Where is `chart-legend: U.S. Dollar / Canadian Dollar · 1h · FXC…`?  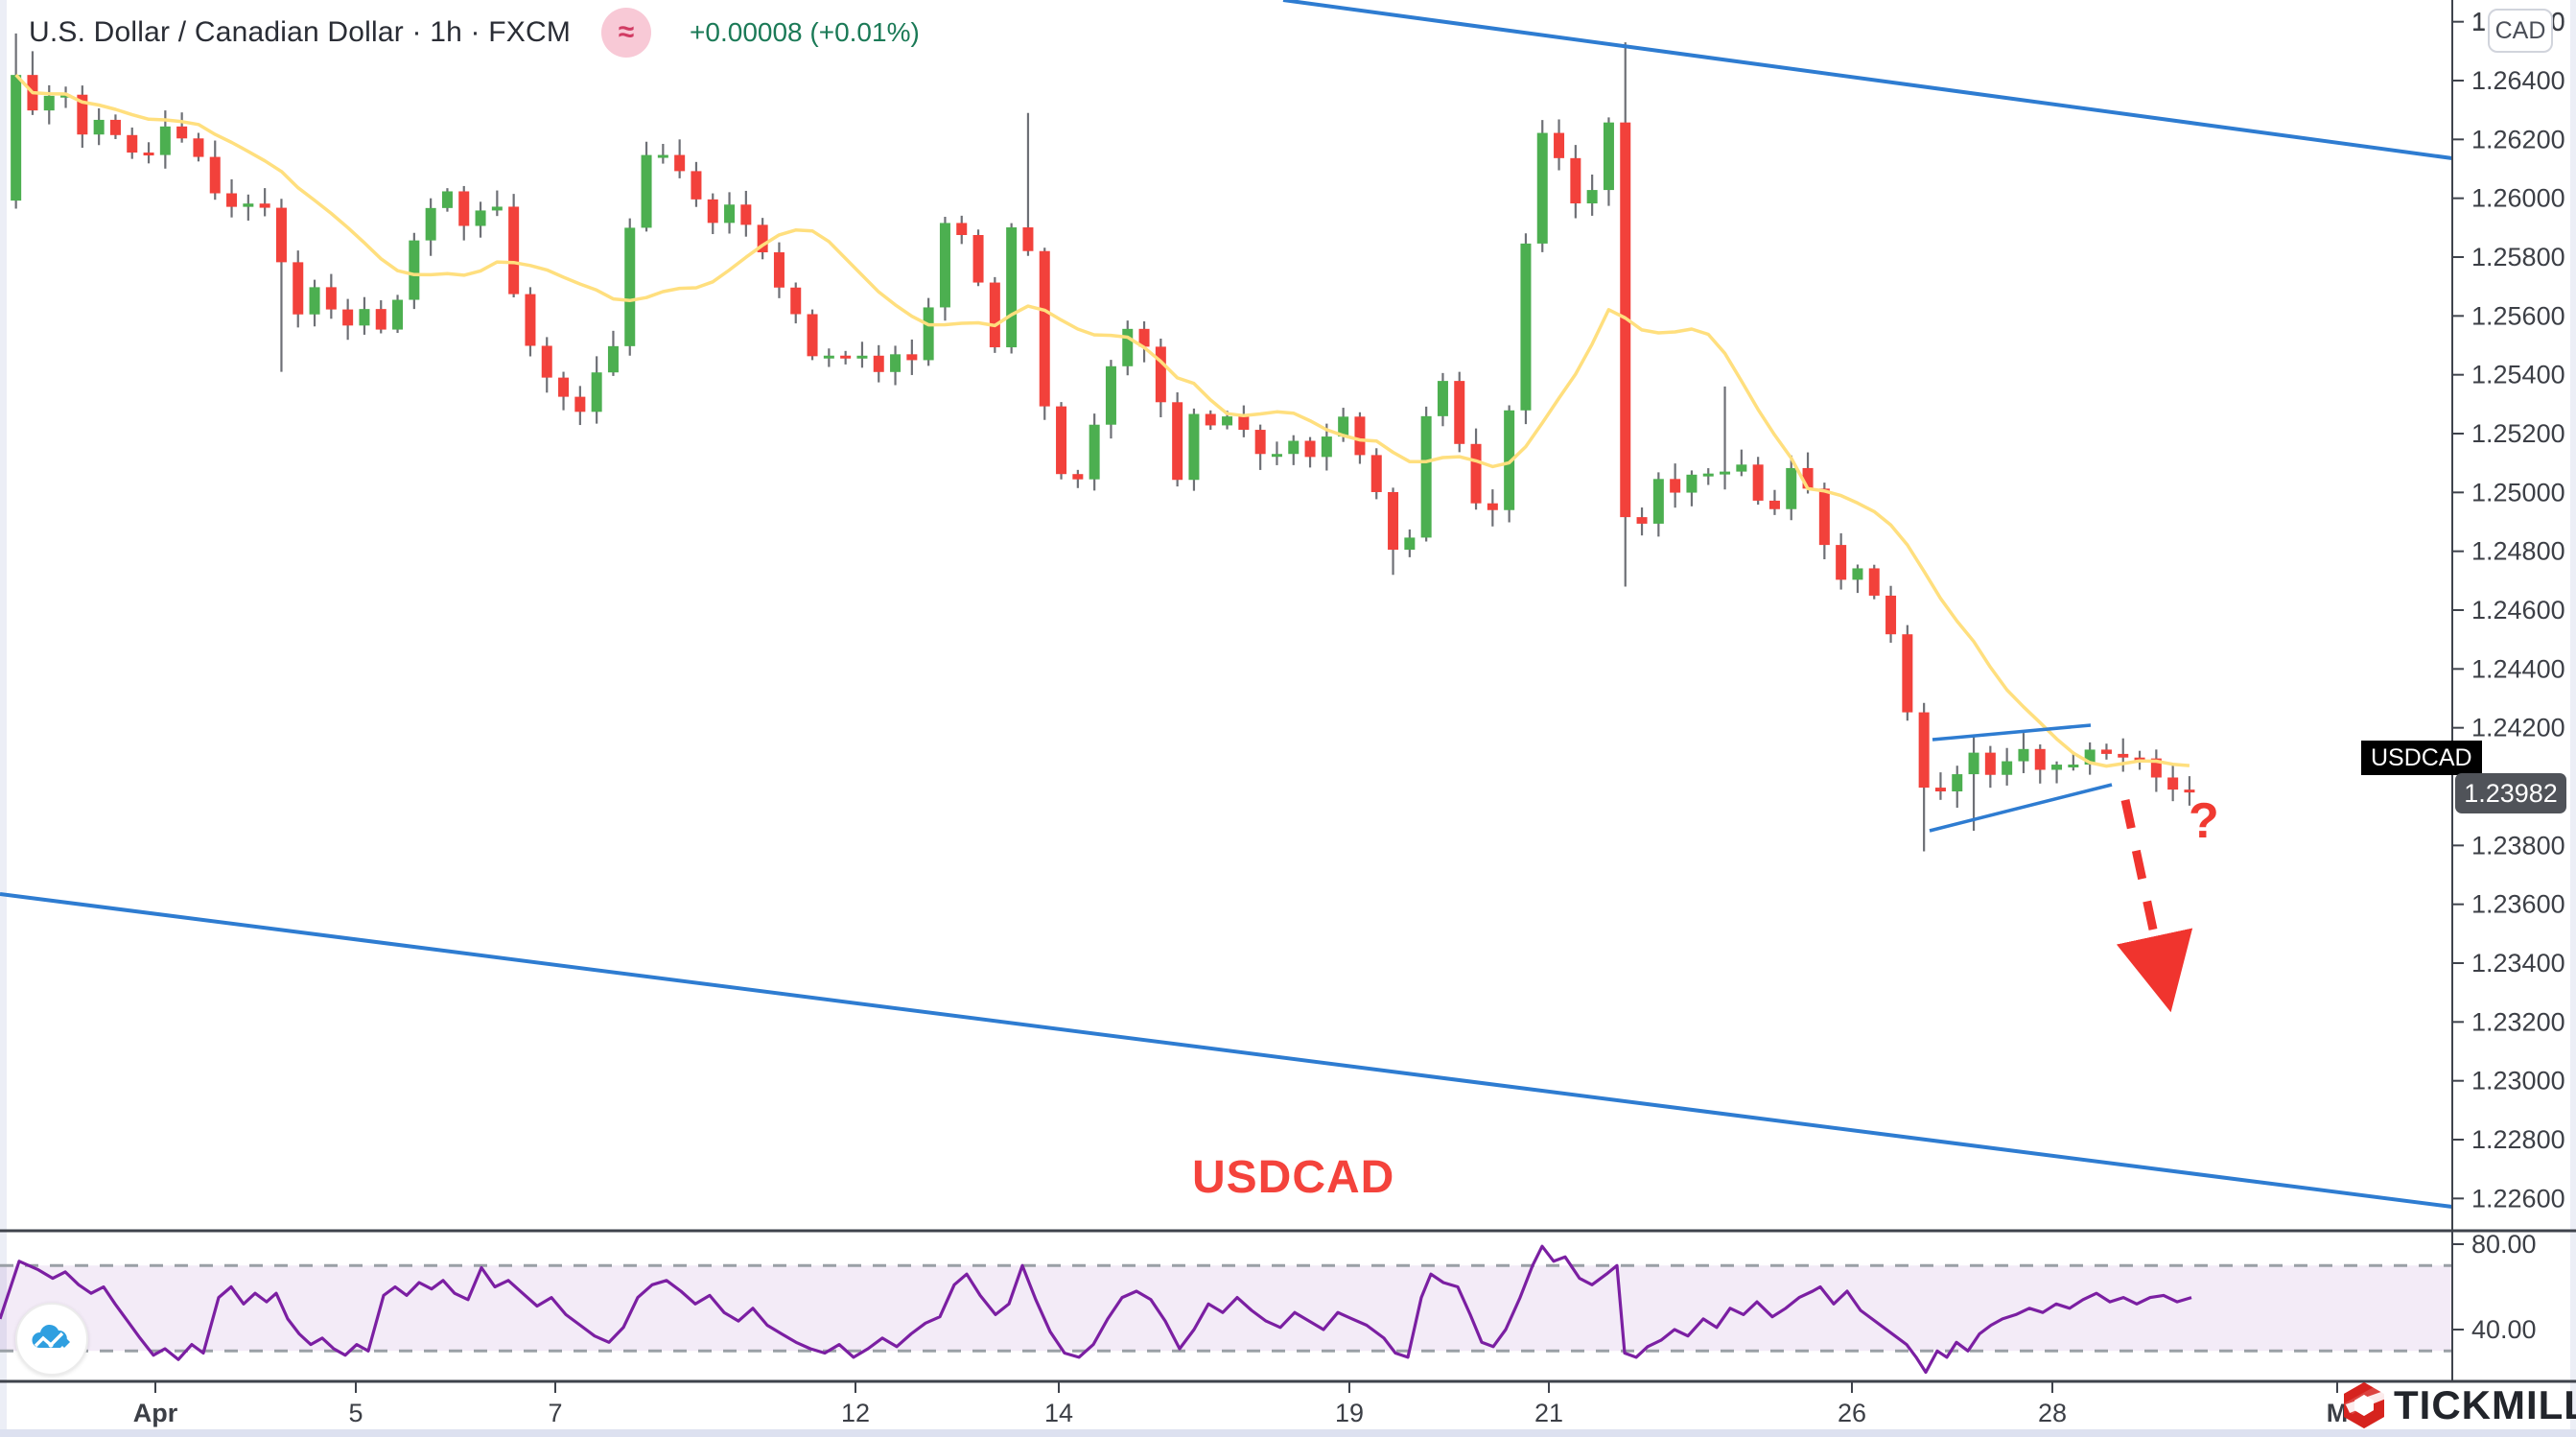 chart-legend: U.S. Dollar / Canadian Dollar · 1h · FXC… is located at coordinates (474, 33).